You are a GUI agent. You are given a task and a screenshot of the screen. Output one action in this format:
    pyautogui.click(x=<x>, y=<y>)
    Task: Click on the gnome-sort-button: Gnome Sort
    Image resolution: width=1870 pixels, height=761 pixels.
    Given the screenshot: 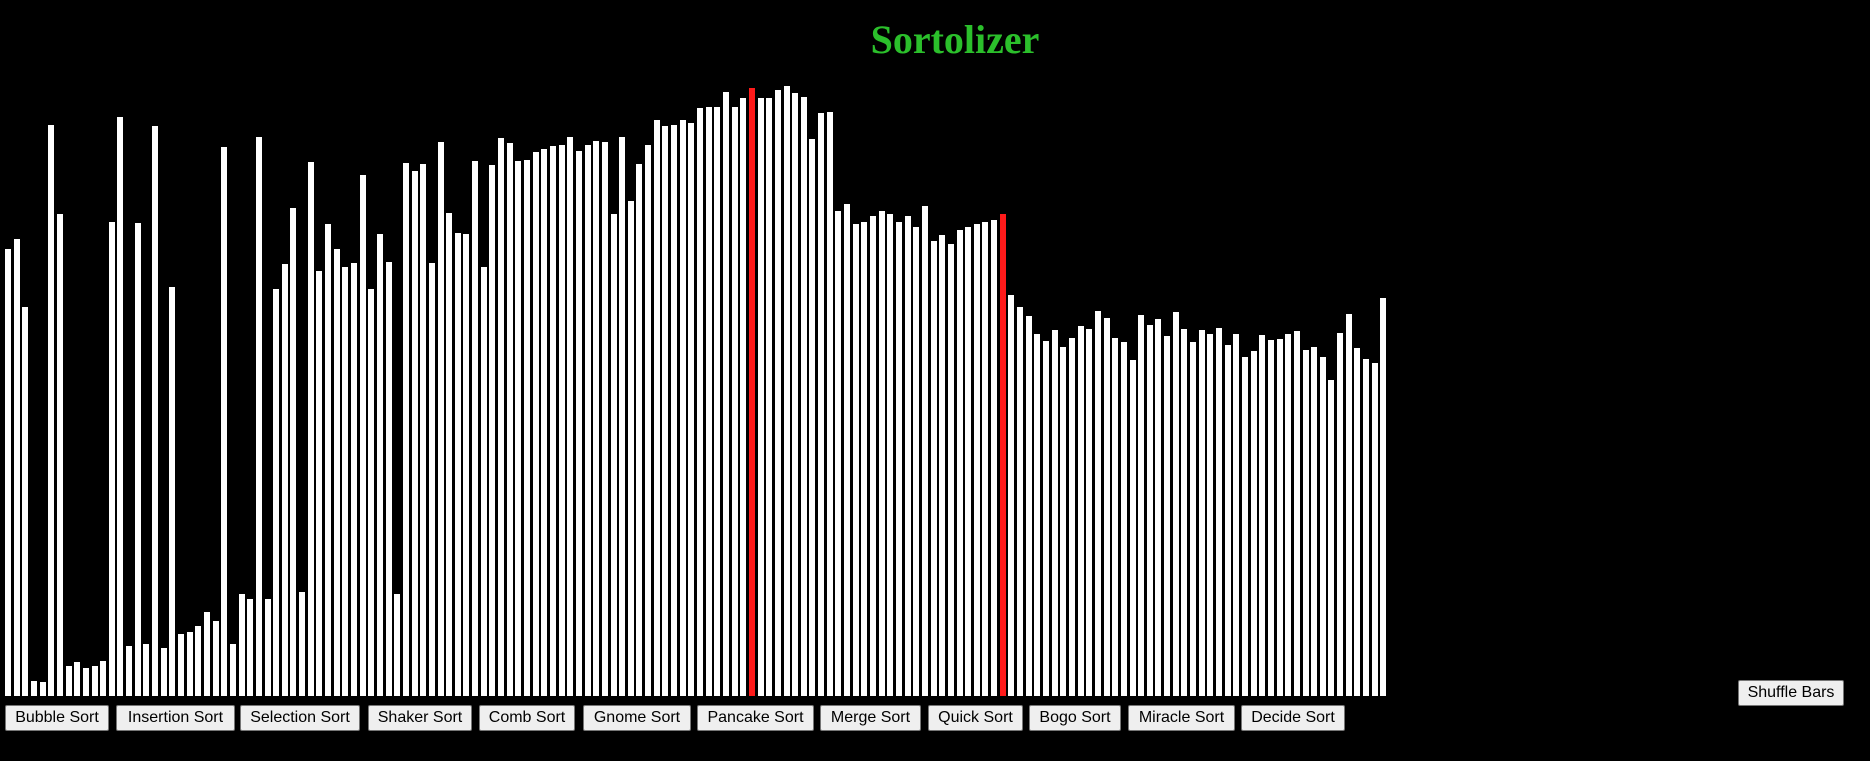 What is the action you would take?
    pyautogui.click(x=637, y=718)
    